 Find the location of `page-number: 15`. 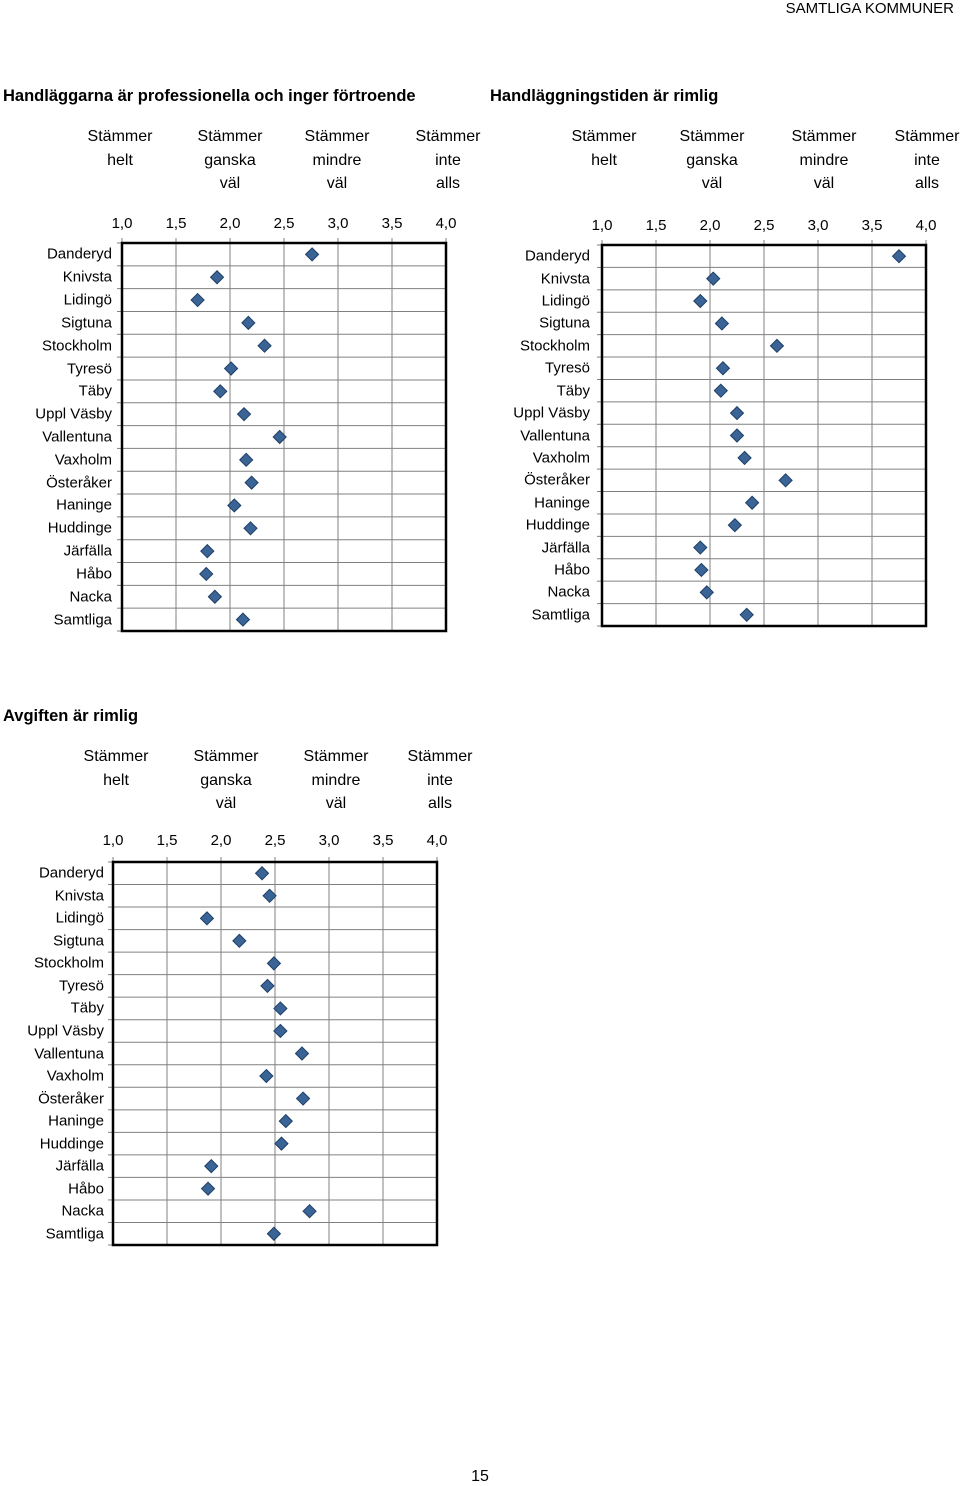

page-number: 15 is located at coordinates (480, 1476).